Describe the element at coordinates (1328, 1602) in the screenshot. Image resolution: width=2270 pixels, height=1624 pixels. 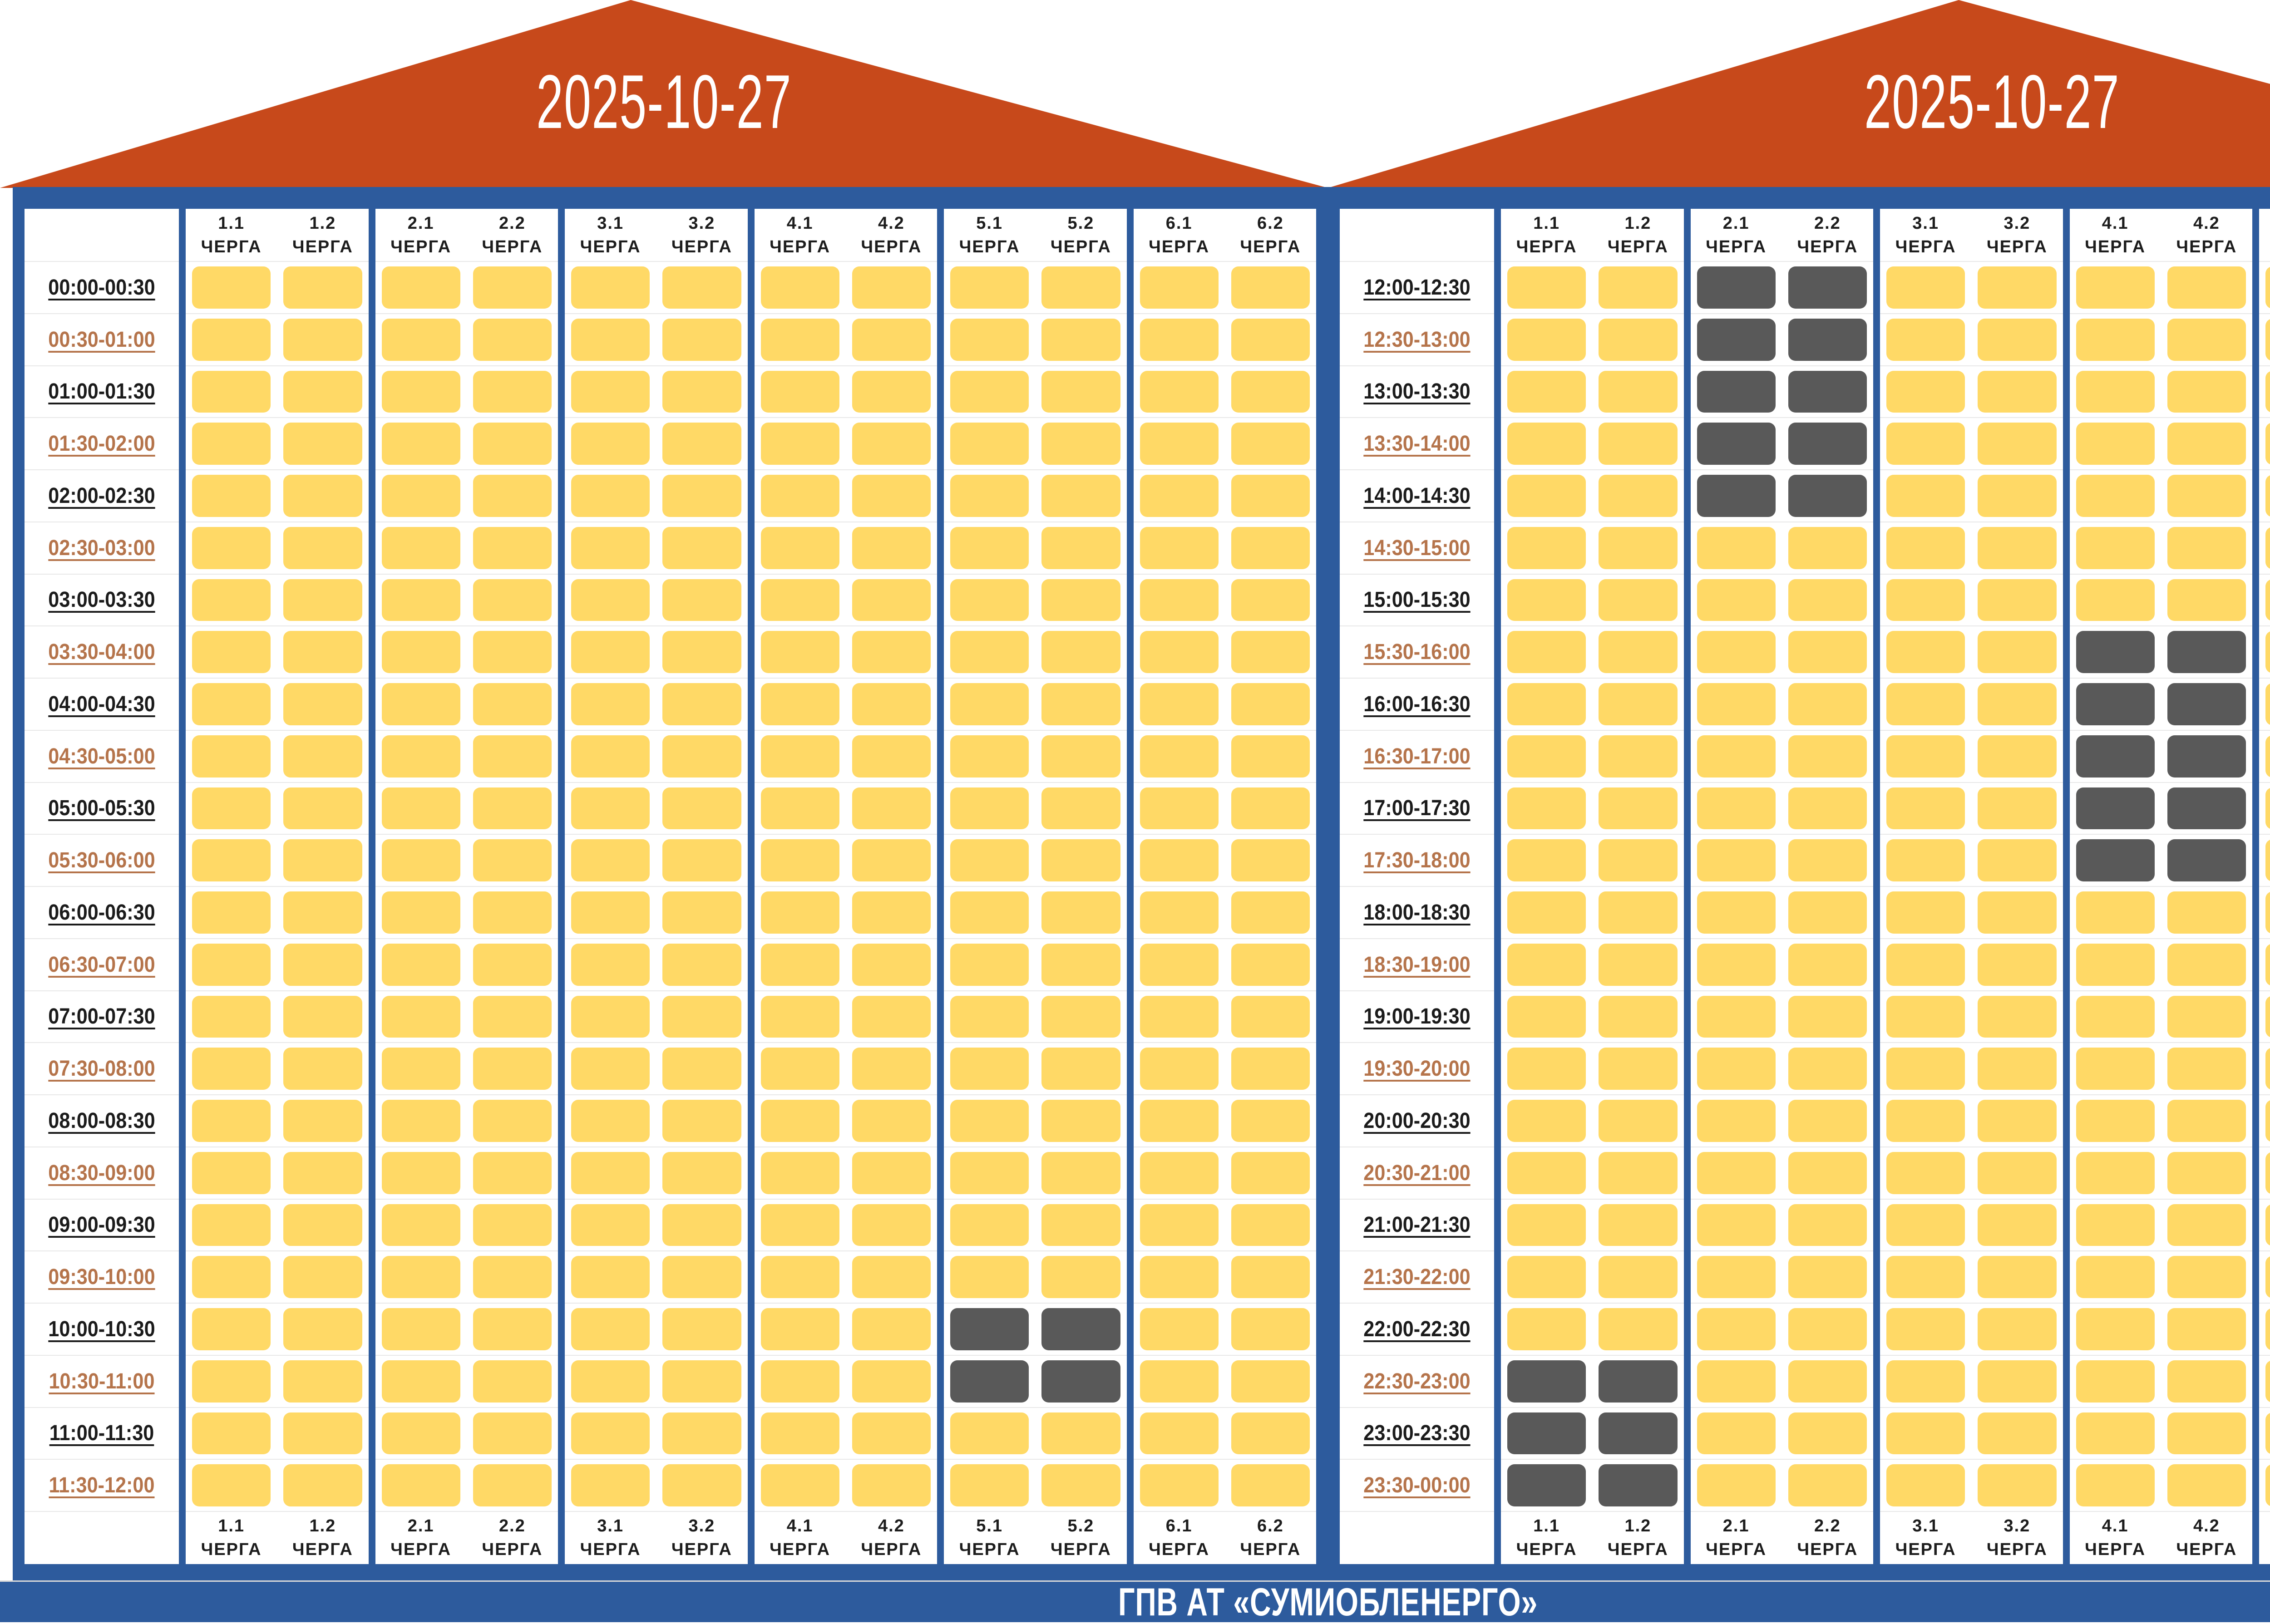
I see `footer-title: ГПВ АТ «СУМИОБЛЕНЕРГО»` at that location.